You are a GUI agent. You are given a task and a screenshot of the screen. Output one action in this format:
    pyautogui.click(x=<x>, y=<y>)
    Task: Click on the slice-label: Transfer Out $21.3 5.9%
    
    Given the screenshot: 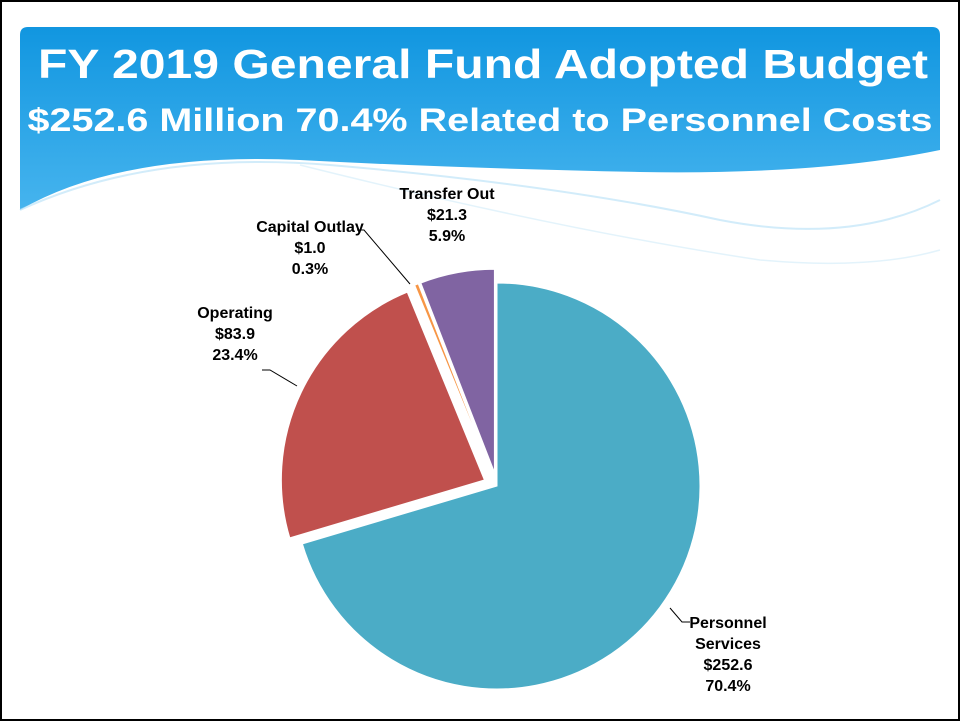 What is the action you would take?
    pyautogui.click(x=447, y=215)
    